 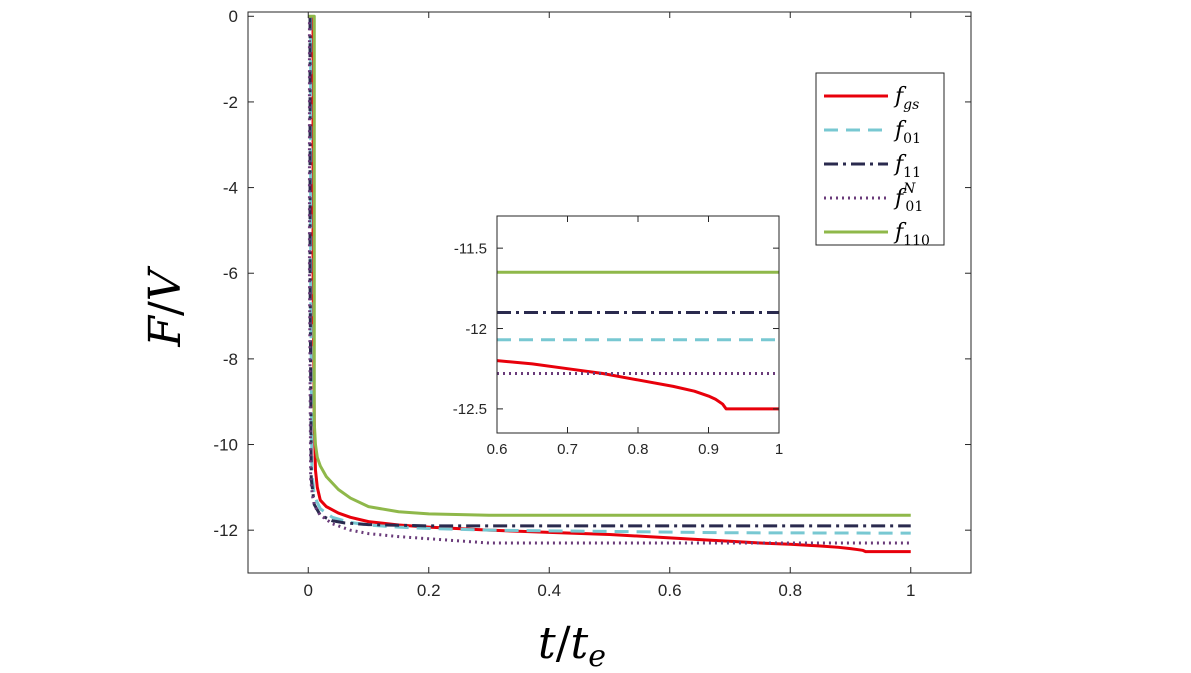 What do you see at coordinates (470, 409) in the screenshot?
I see `inset-y-tick-label: -12.5` at bounding box center [470, 409].